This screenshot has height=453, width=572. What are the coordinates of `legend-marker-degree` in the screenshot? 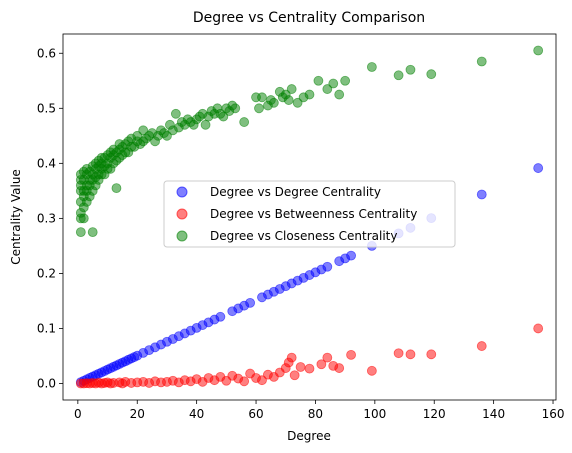 It's located at (182, 192).